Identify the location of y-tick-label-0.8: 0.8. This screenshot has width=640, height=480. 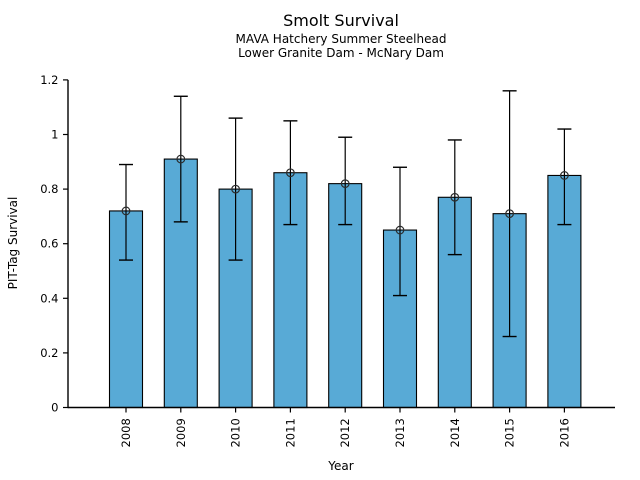
(49, 189).